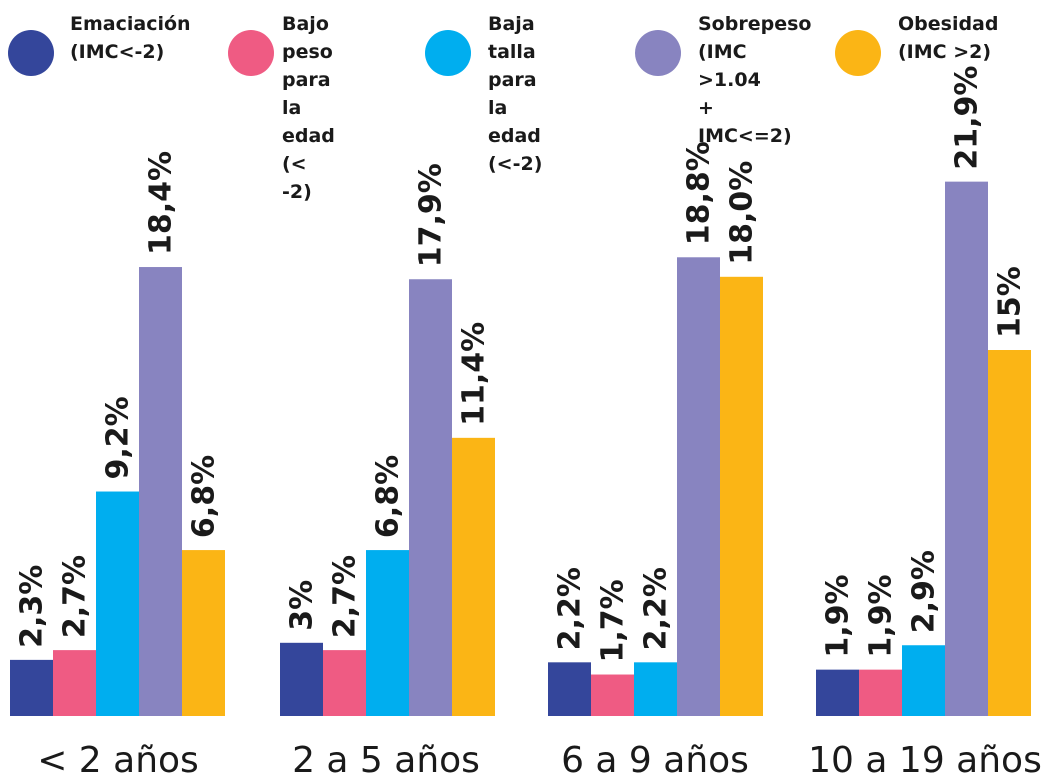  What do you see at coordinates (613, 620) in the screenshot?
I see `data-label: 1,7%` at bounding box center [613, 620].